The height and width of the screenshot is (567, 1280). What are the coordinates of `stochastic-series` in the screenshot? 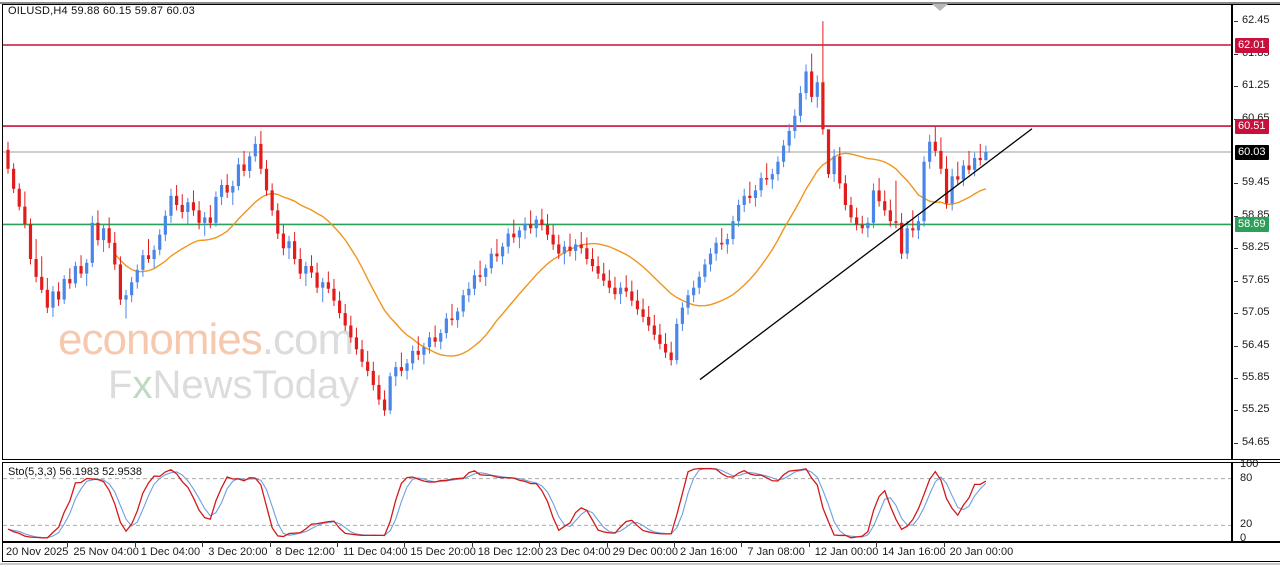 It's located at (497, 503).